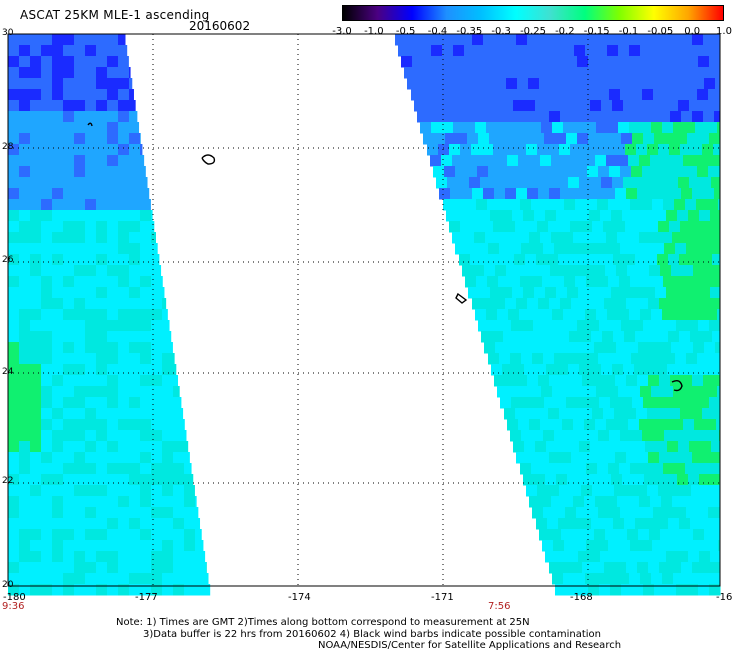  Describe the element at coordinates (8, 260) in the screenshot. I see `lat-label: 26` at that location.